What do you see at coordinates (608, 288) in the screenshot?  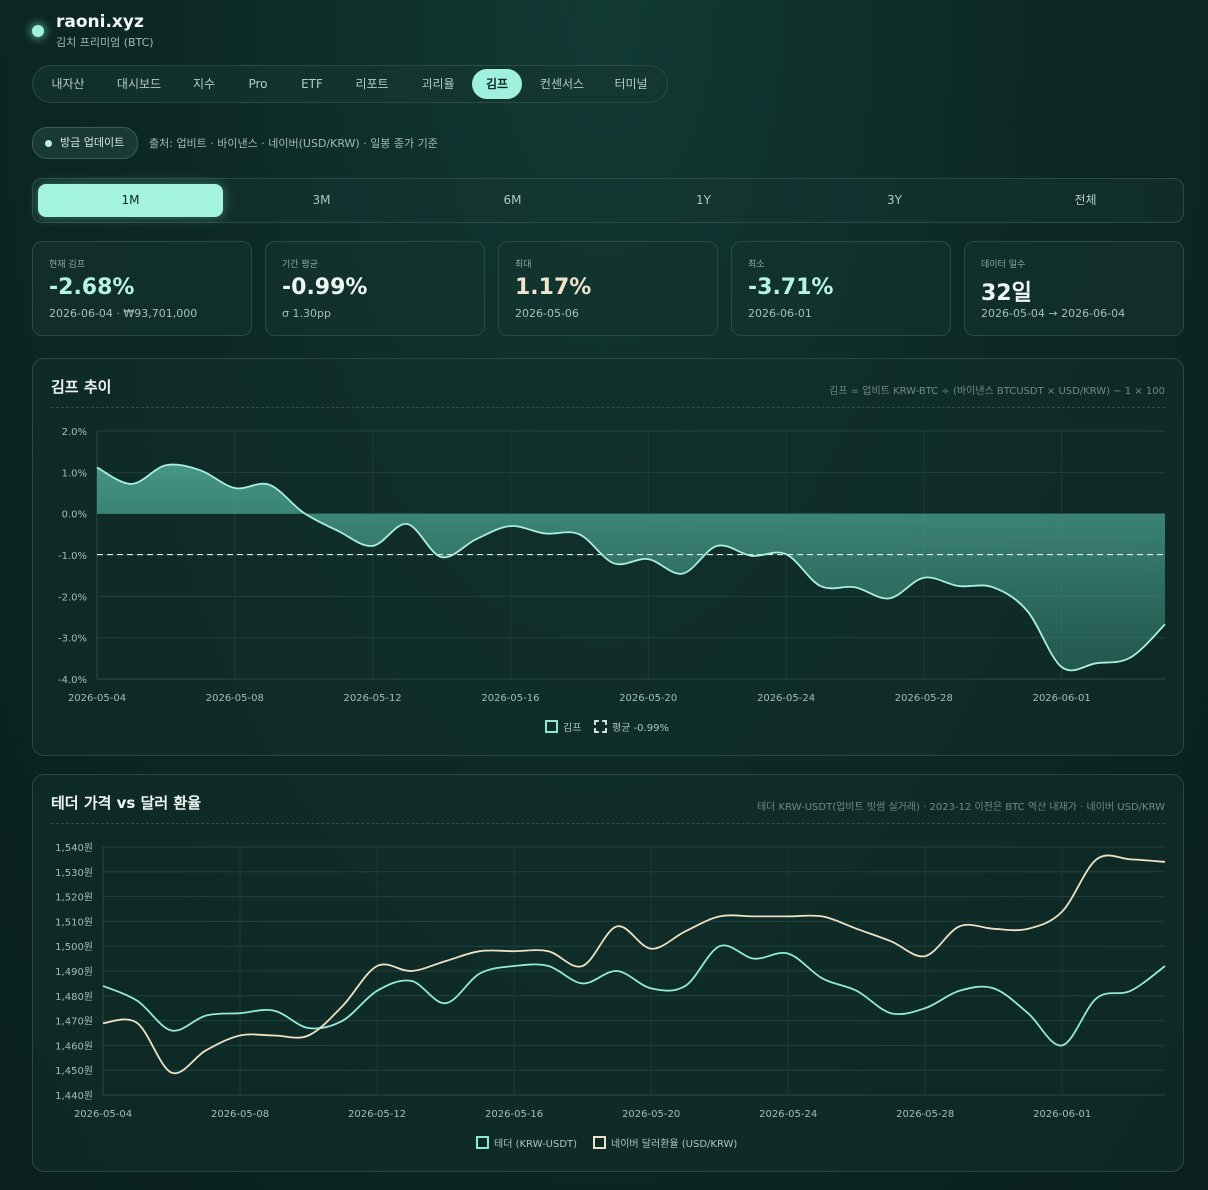 I see `stat-card-max: 최대 1.17% 2026-05-06` at bounding box center [608, 288].